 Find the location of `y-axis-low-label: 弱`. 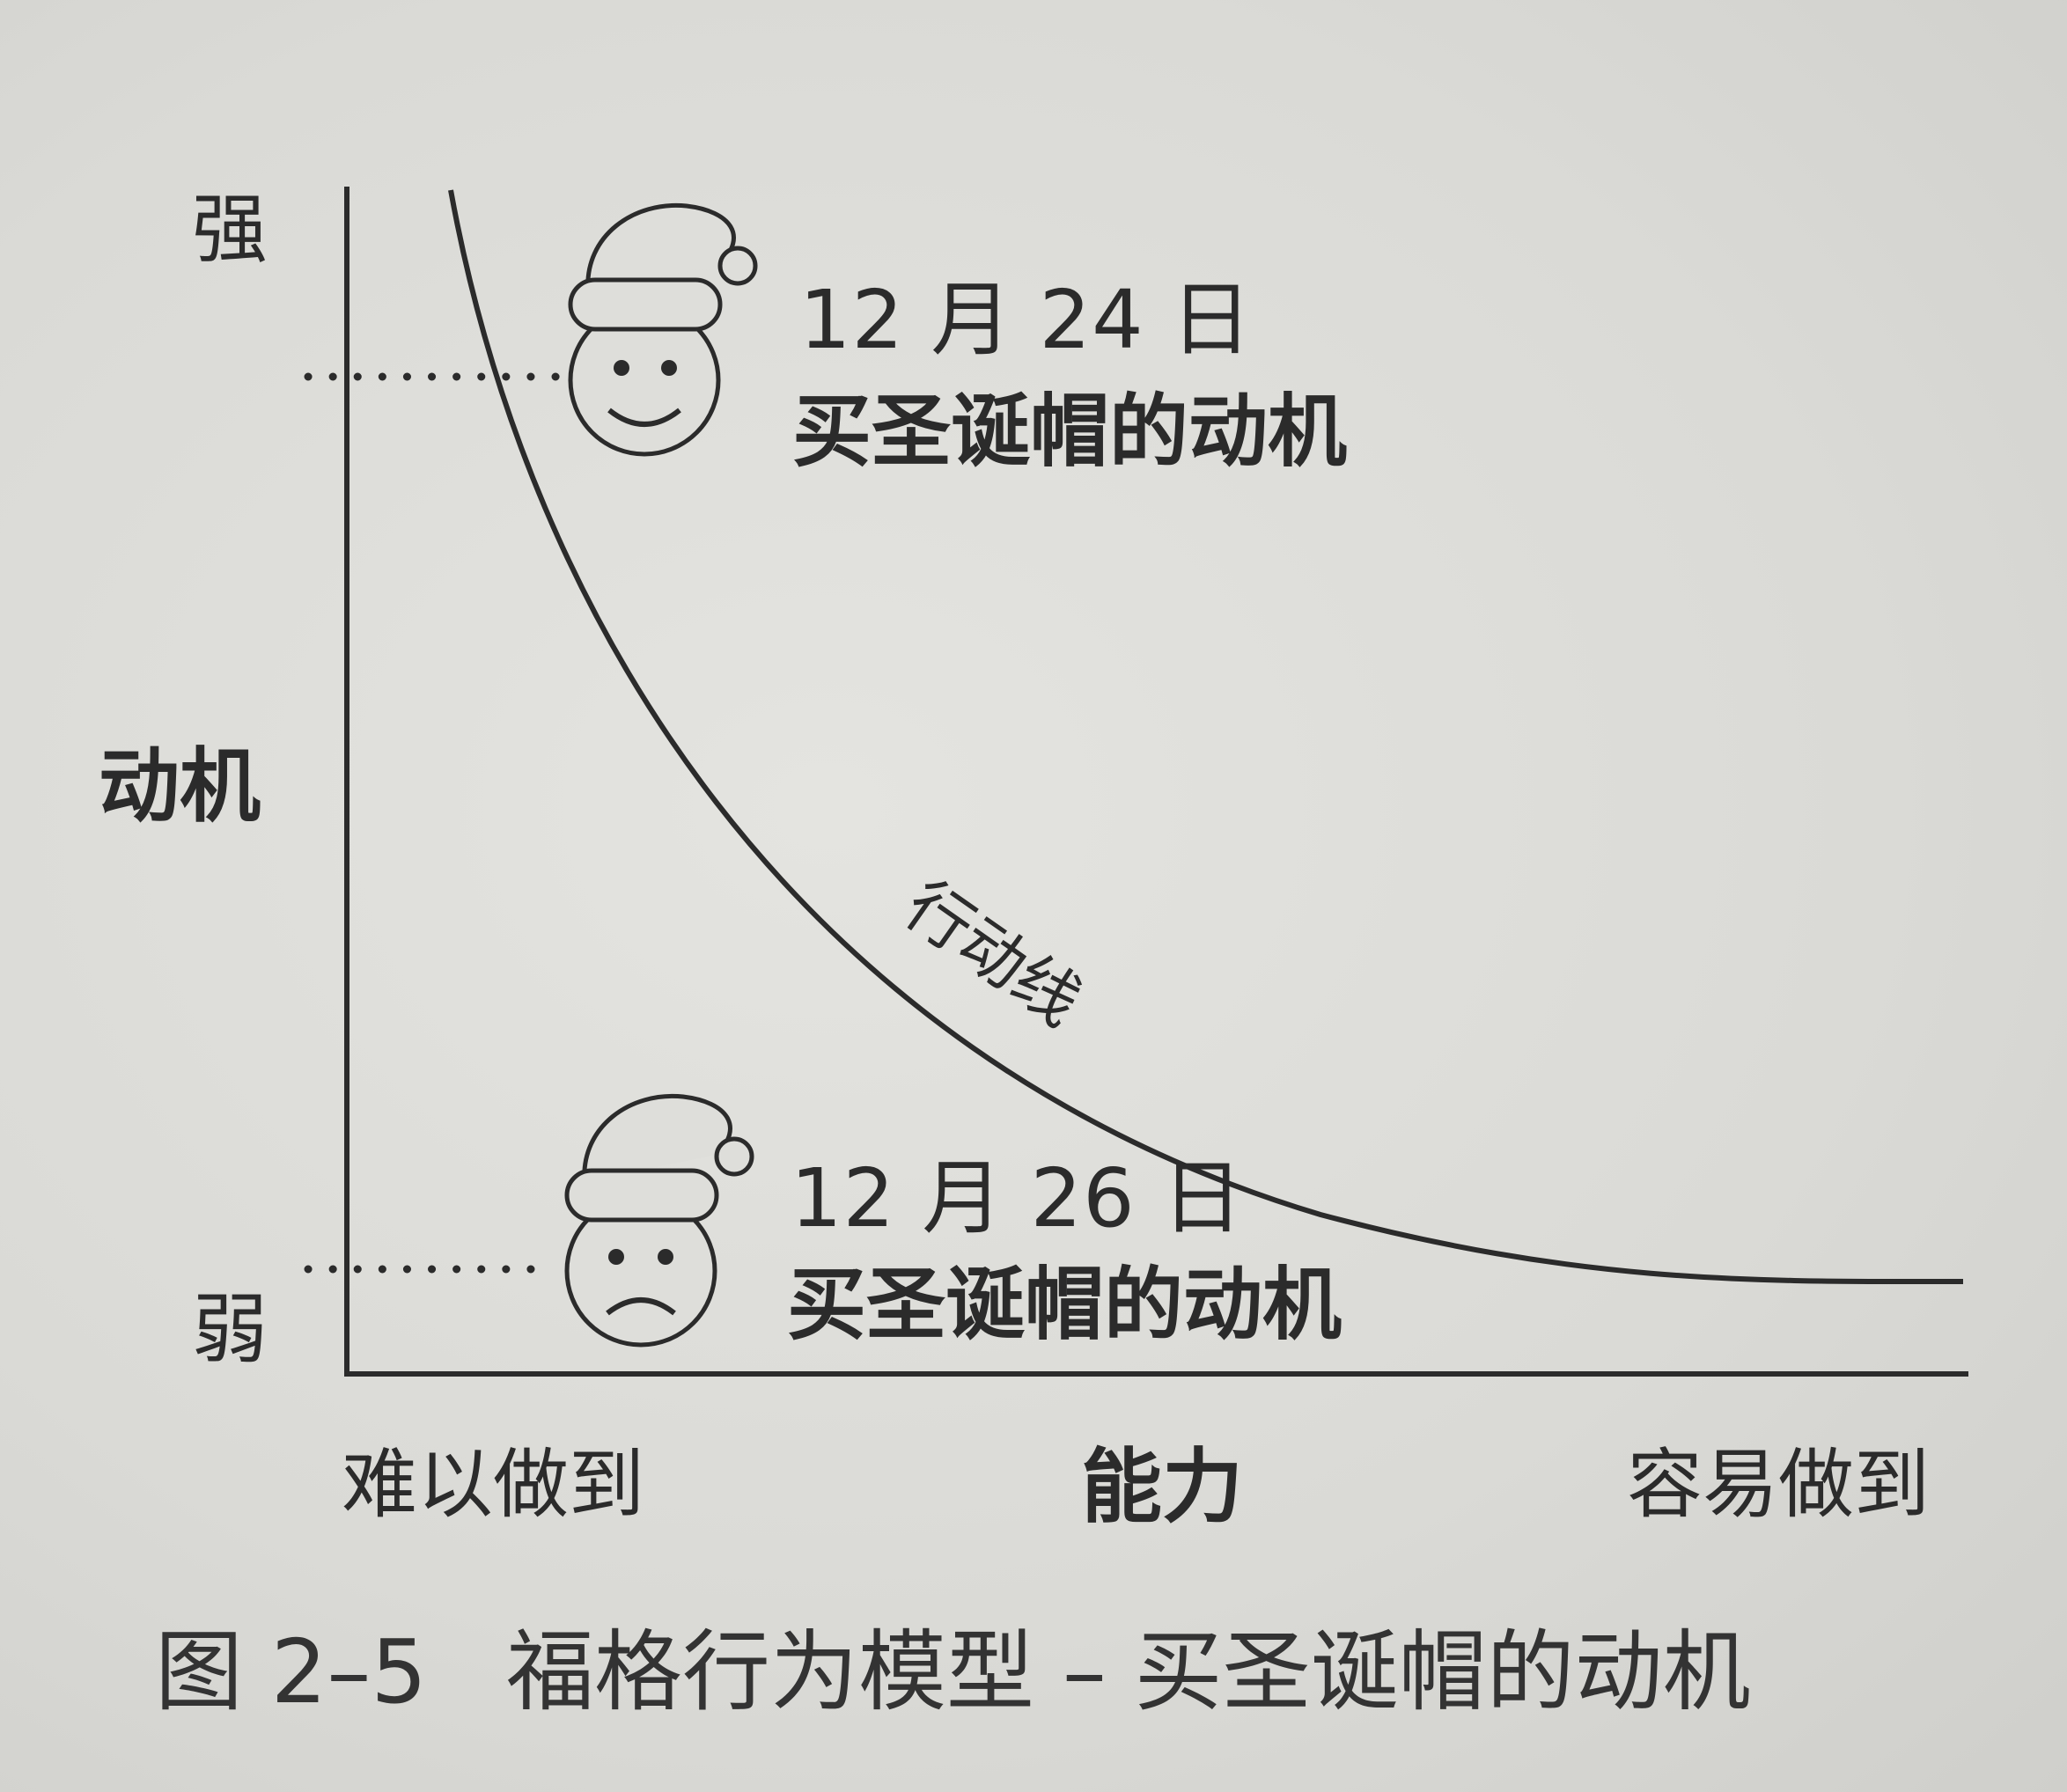

y-axis-low-label: 弱 is located at coordinates (230, 1330).